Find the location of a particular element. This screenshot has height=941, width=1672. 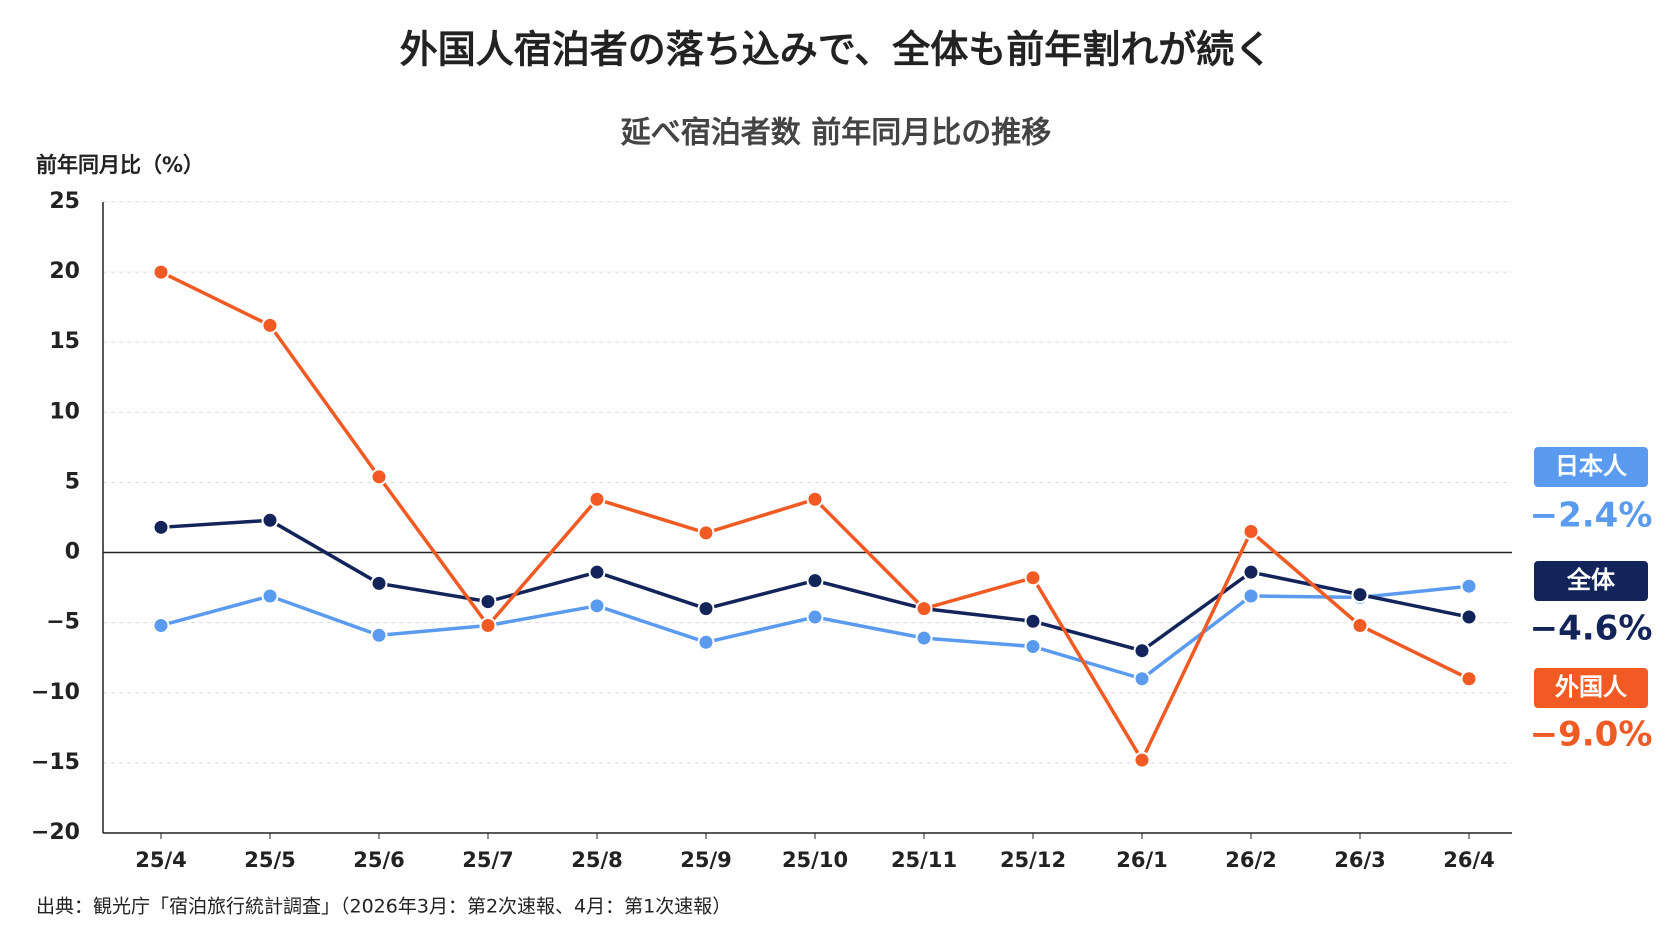

y-tick-label: 15 is located at coordinates (64, 341).